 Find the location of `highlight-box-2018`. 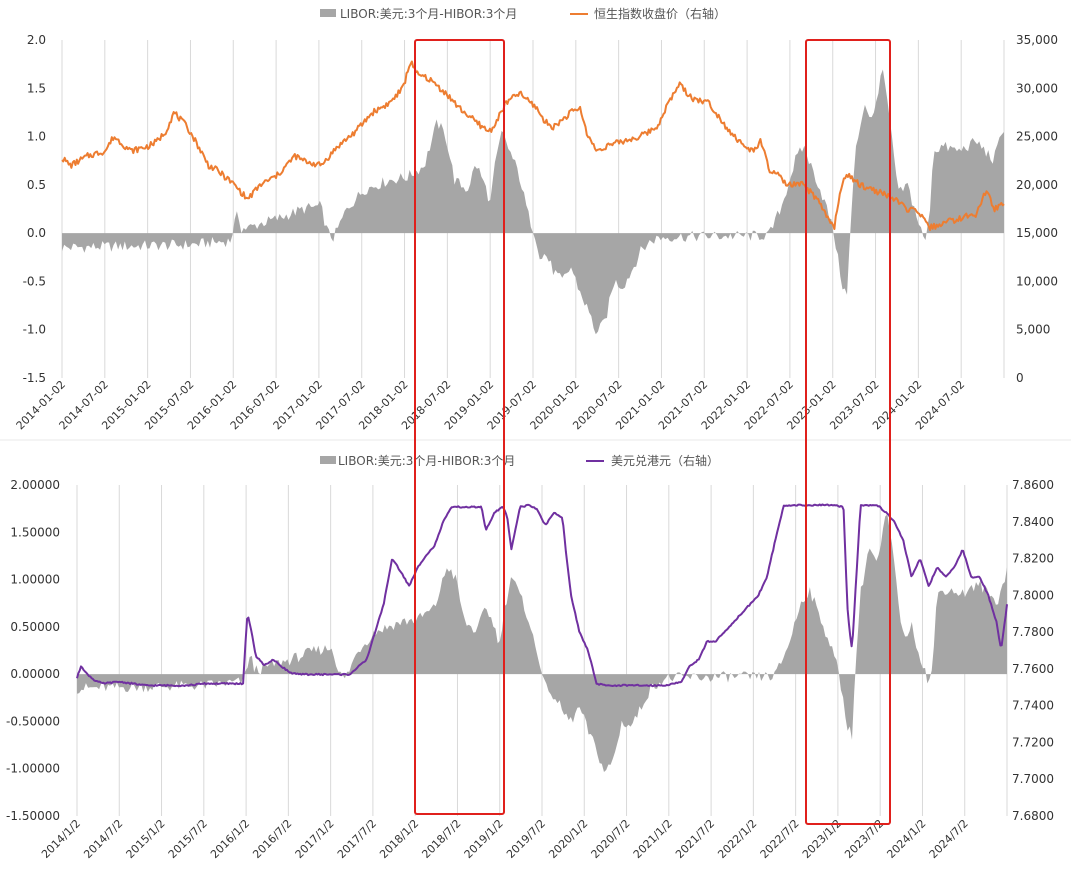

highlight-box-2018 is located at coordinates (459, 427).